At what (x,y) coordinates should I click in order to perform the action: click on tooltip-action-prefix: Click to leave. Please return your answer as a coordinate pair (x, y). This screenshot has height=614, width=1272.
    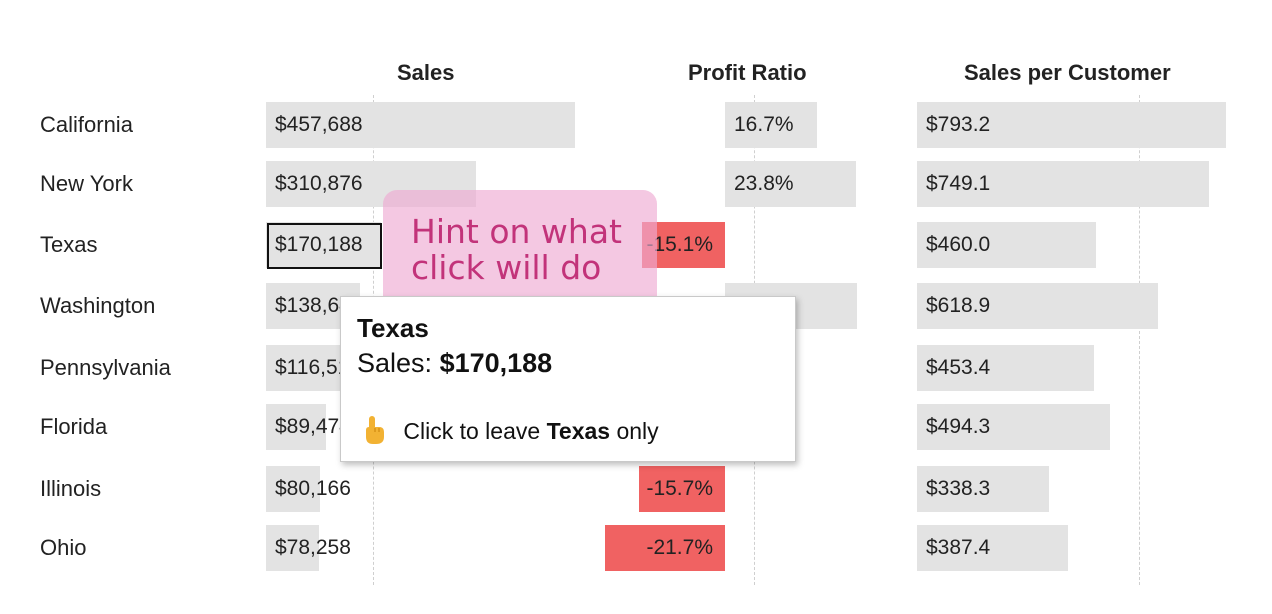
    Looking at the image, I should click on (472, 431).